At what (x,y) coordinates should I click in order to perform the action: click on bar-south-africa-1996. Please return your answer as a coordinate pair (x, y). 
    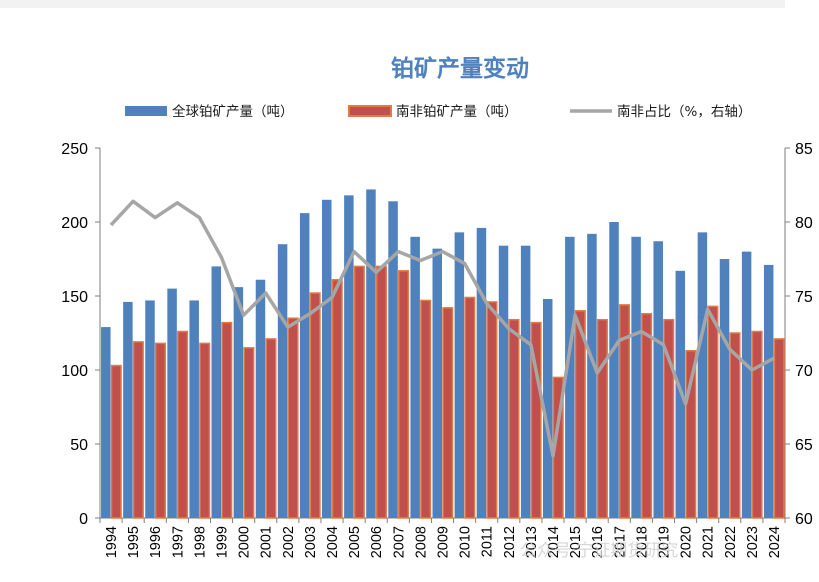
    Looking at the image, I should click on (160, 430).